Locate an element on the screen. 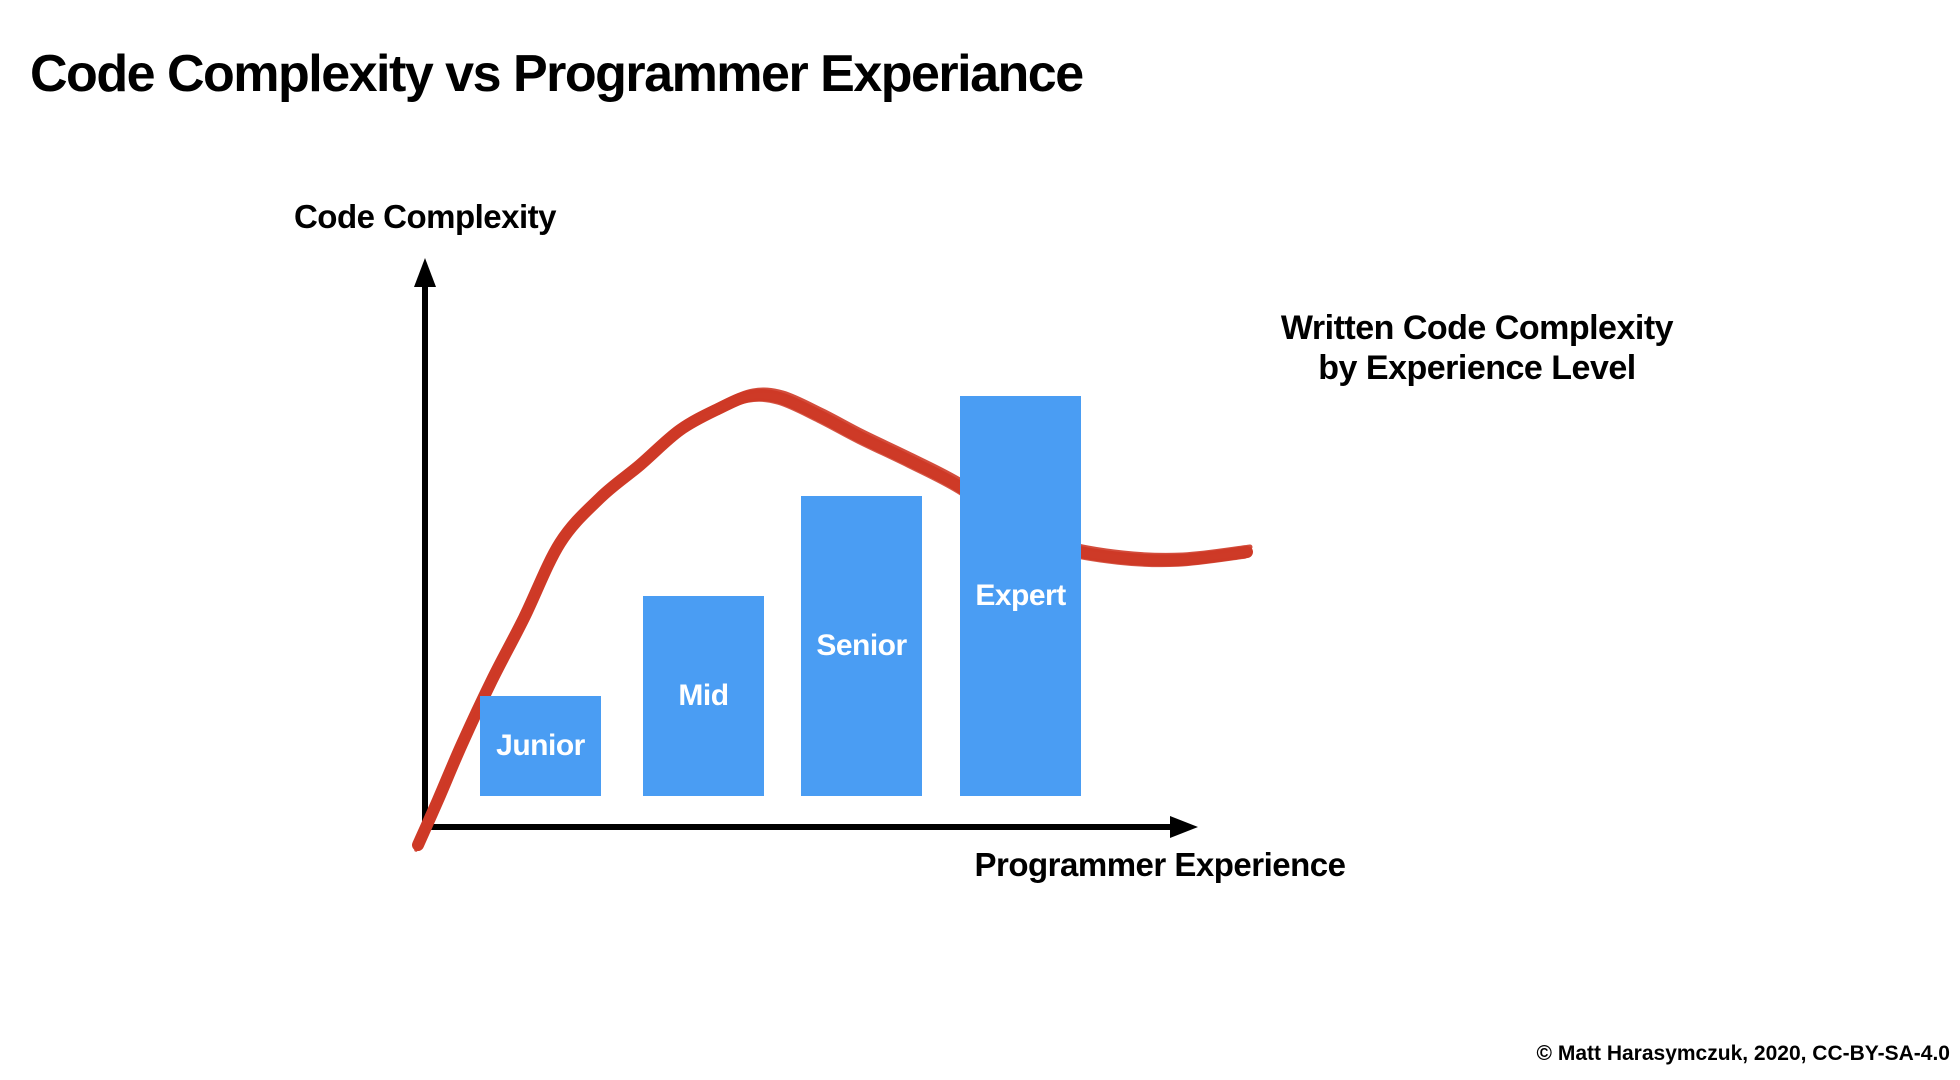 This screenshot has width=1960, height=1080. y-axis-arrowhead-icon is located at coordinates (425, 272).